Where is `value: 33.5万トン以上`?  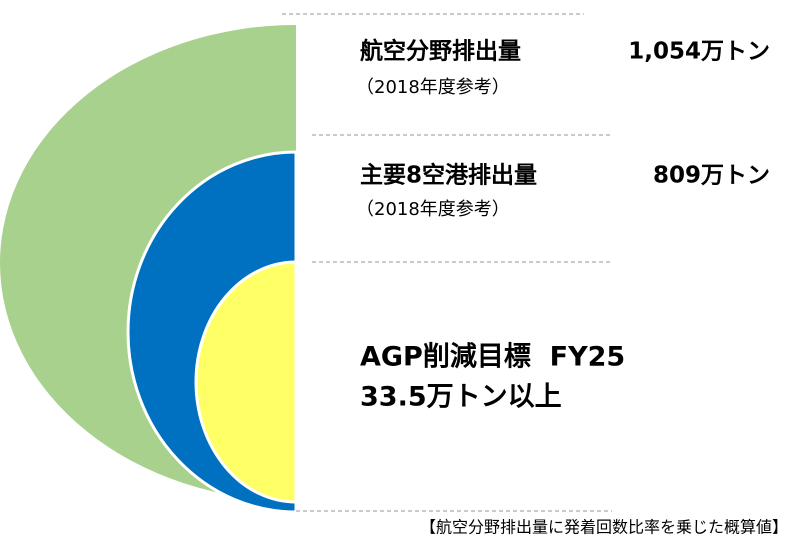
value: 33.5万トン以上 is located at coordinates (461, 397).